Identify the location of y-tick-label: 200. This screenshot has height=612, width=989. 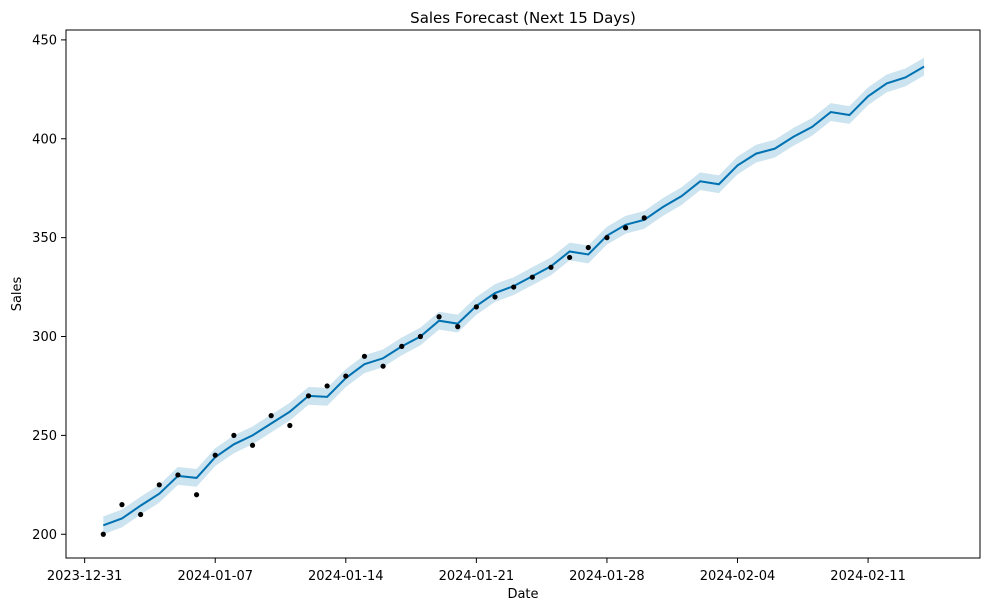
(44, 535).